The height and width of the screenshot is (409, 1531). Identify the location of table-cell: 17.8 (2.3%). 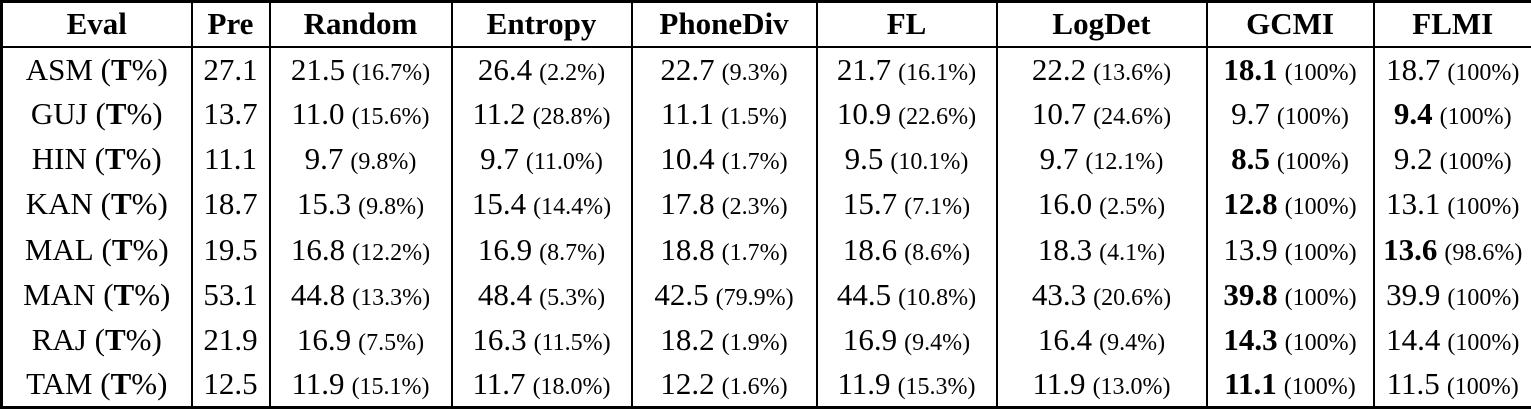
(723, 204).